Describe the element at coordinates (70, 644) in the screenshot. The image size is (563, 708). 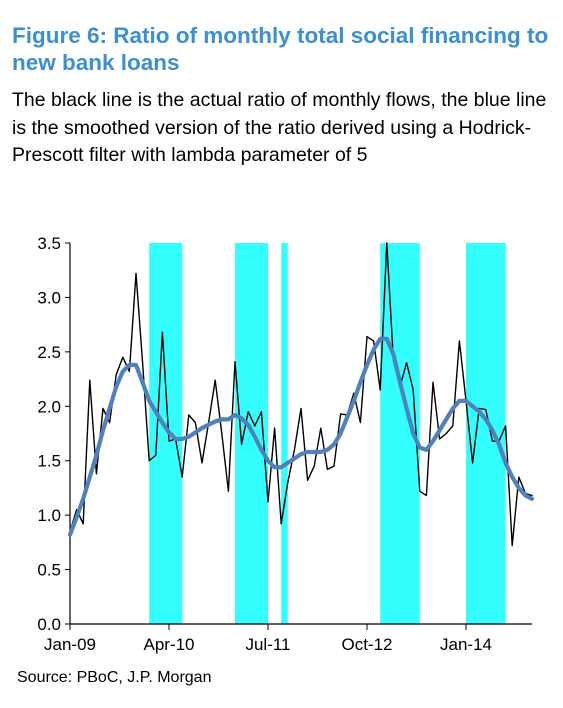
I see `x-tick-label: Jan-09` at that location.